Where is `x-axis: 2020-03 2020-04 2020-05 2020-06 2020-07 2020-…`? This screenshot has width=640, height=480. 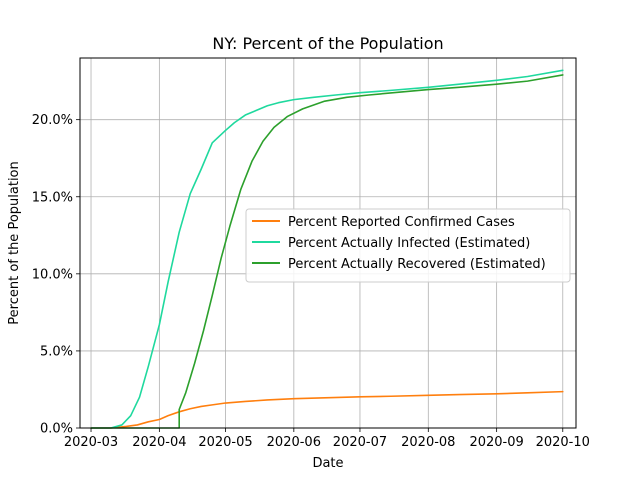
x-axis: 2020-03 2020-04 2020-05 2020-06 2020-07 2020-… is located at coordinates (327, 439).